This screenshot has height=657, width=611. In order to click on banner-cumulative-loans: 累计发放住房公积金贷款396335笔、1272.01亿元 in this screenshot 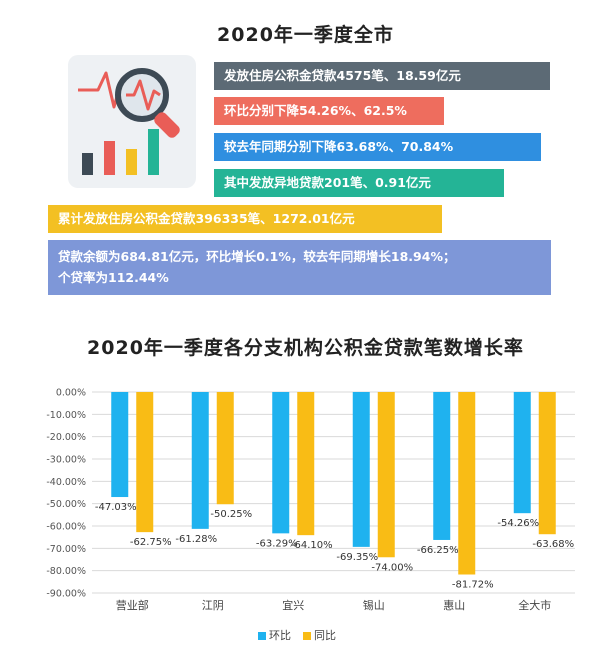, I will do `click(245, 219)`.